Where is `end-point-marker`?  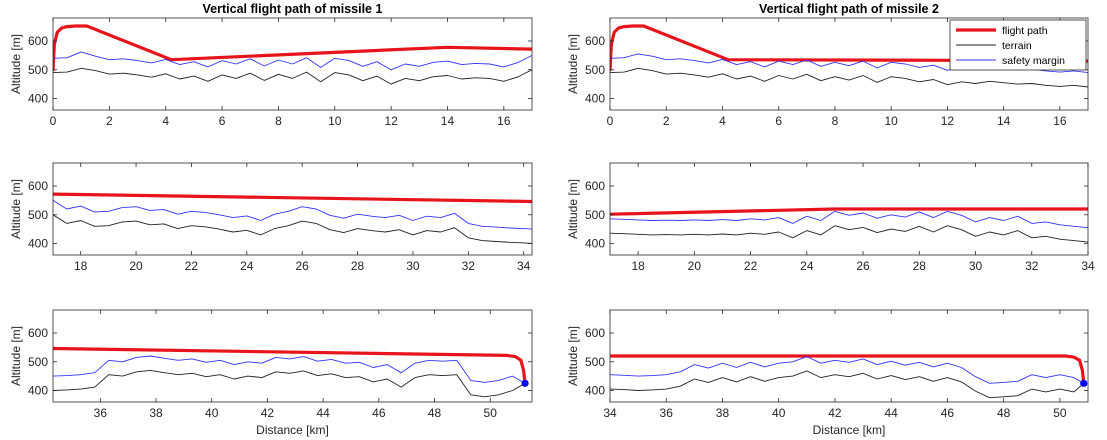 end-point-marker is located at coordinates (524, 383).